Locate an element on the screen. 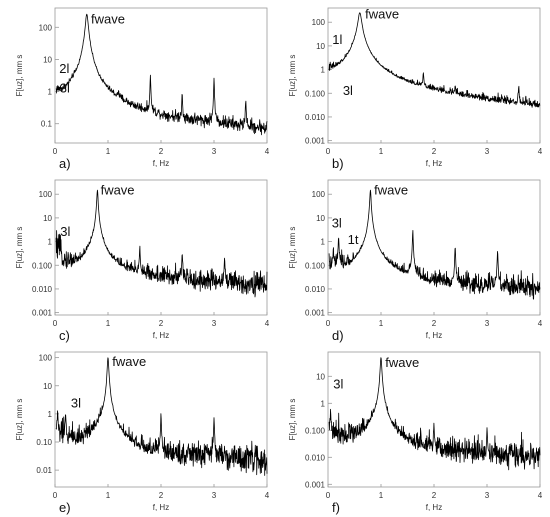 The width and height of the screenshot is (550, 517). y-tick-label: 0.10 is located at coordinates (44, 442).